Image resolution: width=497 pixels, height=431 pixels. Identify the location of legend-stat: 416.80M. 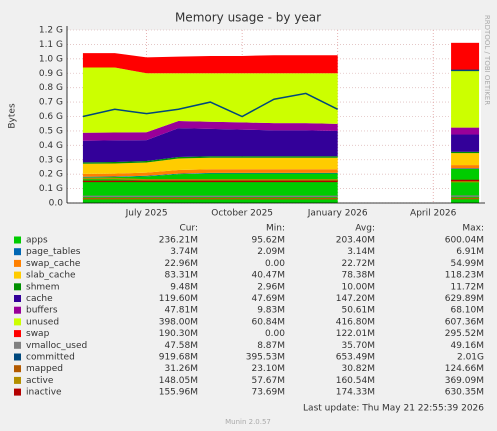
(355, 322).